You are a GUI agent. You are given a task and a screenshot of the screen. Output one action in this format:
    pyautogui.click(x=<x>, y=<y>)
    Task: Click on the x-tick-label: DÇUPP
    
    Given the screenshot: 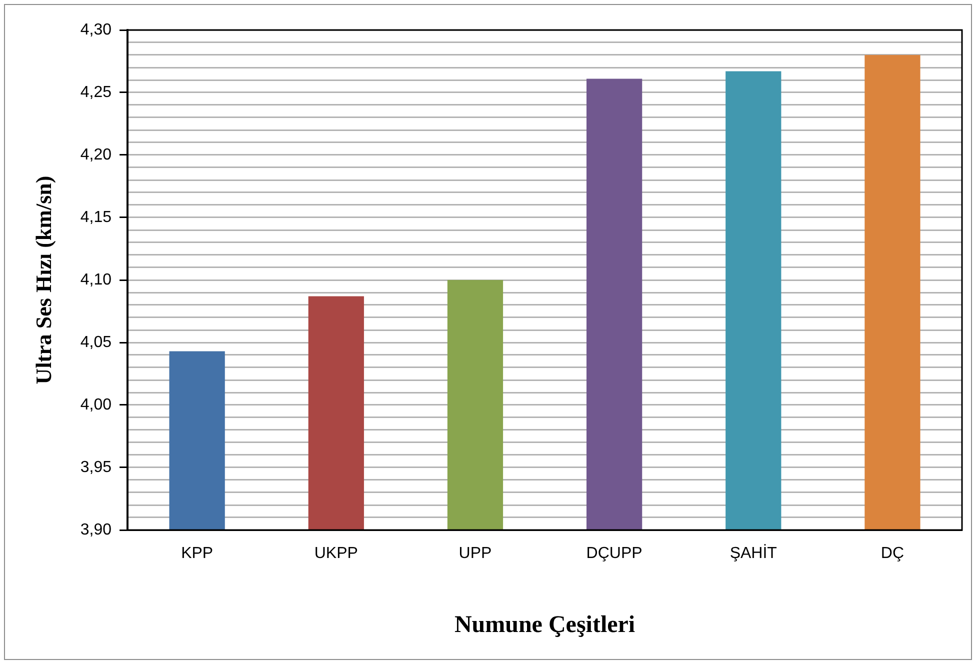 What is the action you would take?
    pyautogui.click(x=614, y=553)
    